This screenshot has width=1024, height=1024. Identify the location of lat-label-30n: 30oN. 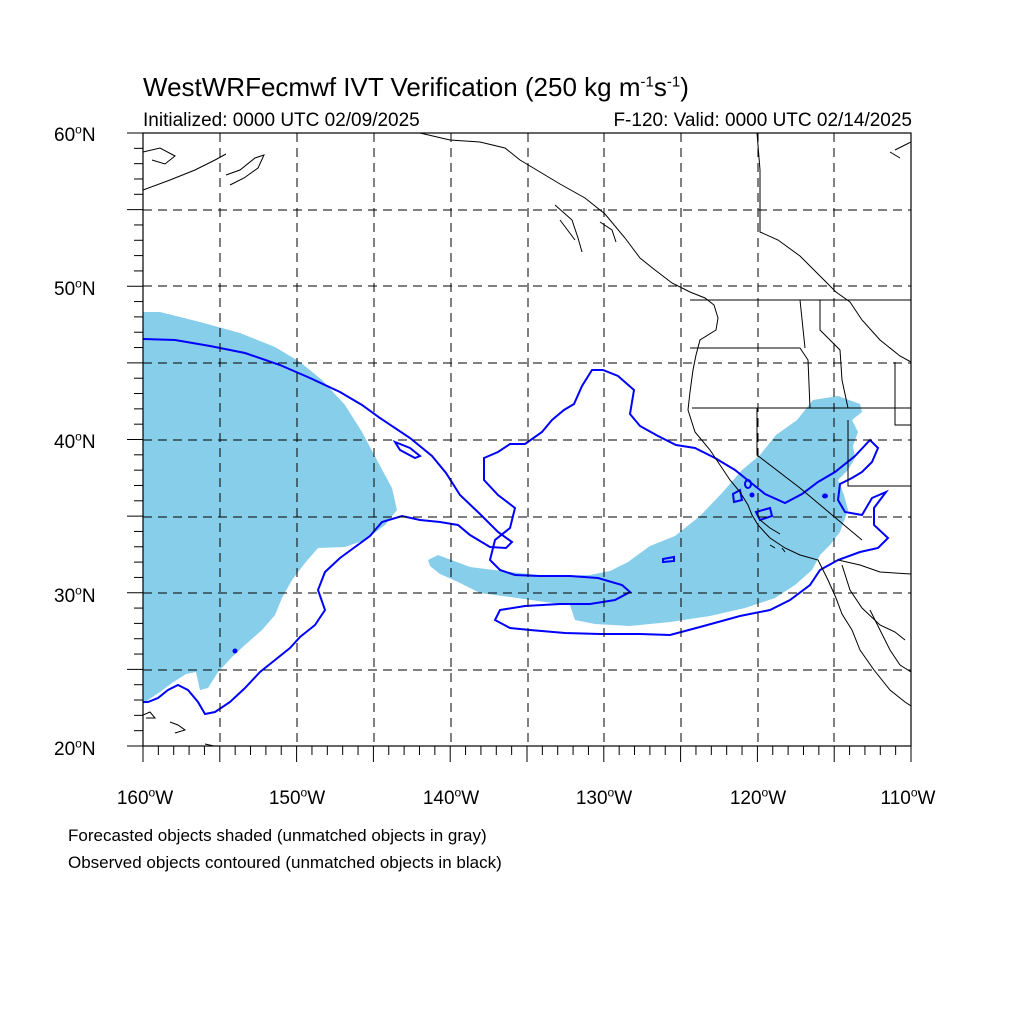
(75, 596).